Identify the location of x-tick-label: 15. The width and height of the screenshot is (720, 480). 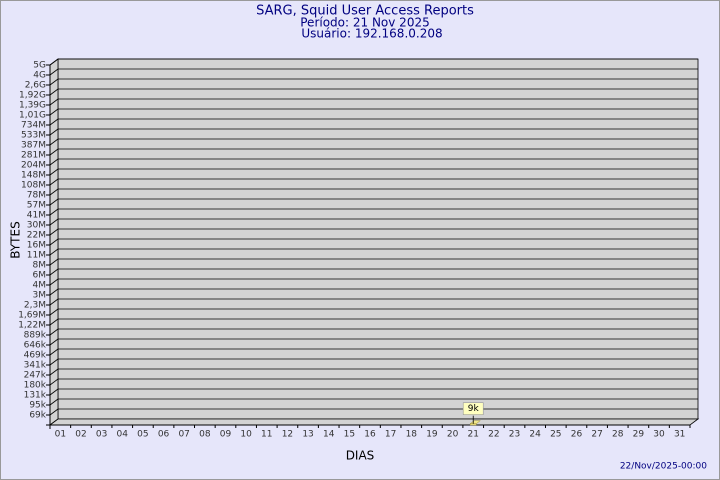
(349, 435).